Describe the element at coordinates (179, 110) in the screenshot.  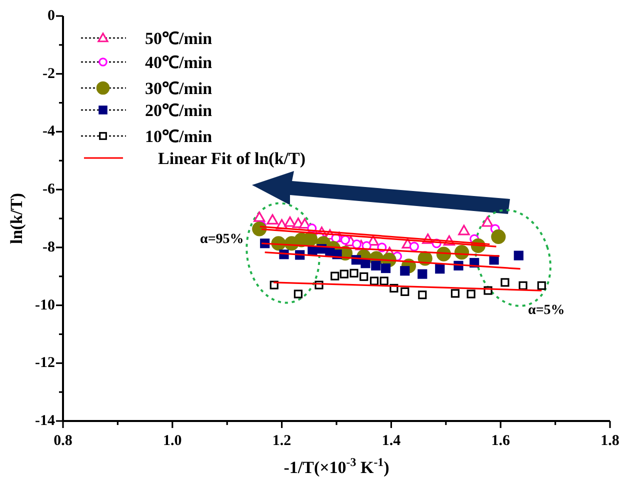
I see `legend-label: 20℃/min` at that location.